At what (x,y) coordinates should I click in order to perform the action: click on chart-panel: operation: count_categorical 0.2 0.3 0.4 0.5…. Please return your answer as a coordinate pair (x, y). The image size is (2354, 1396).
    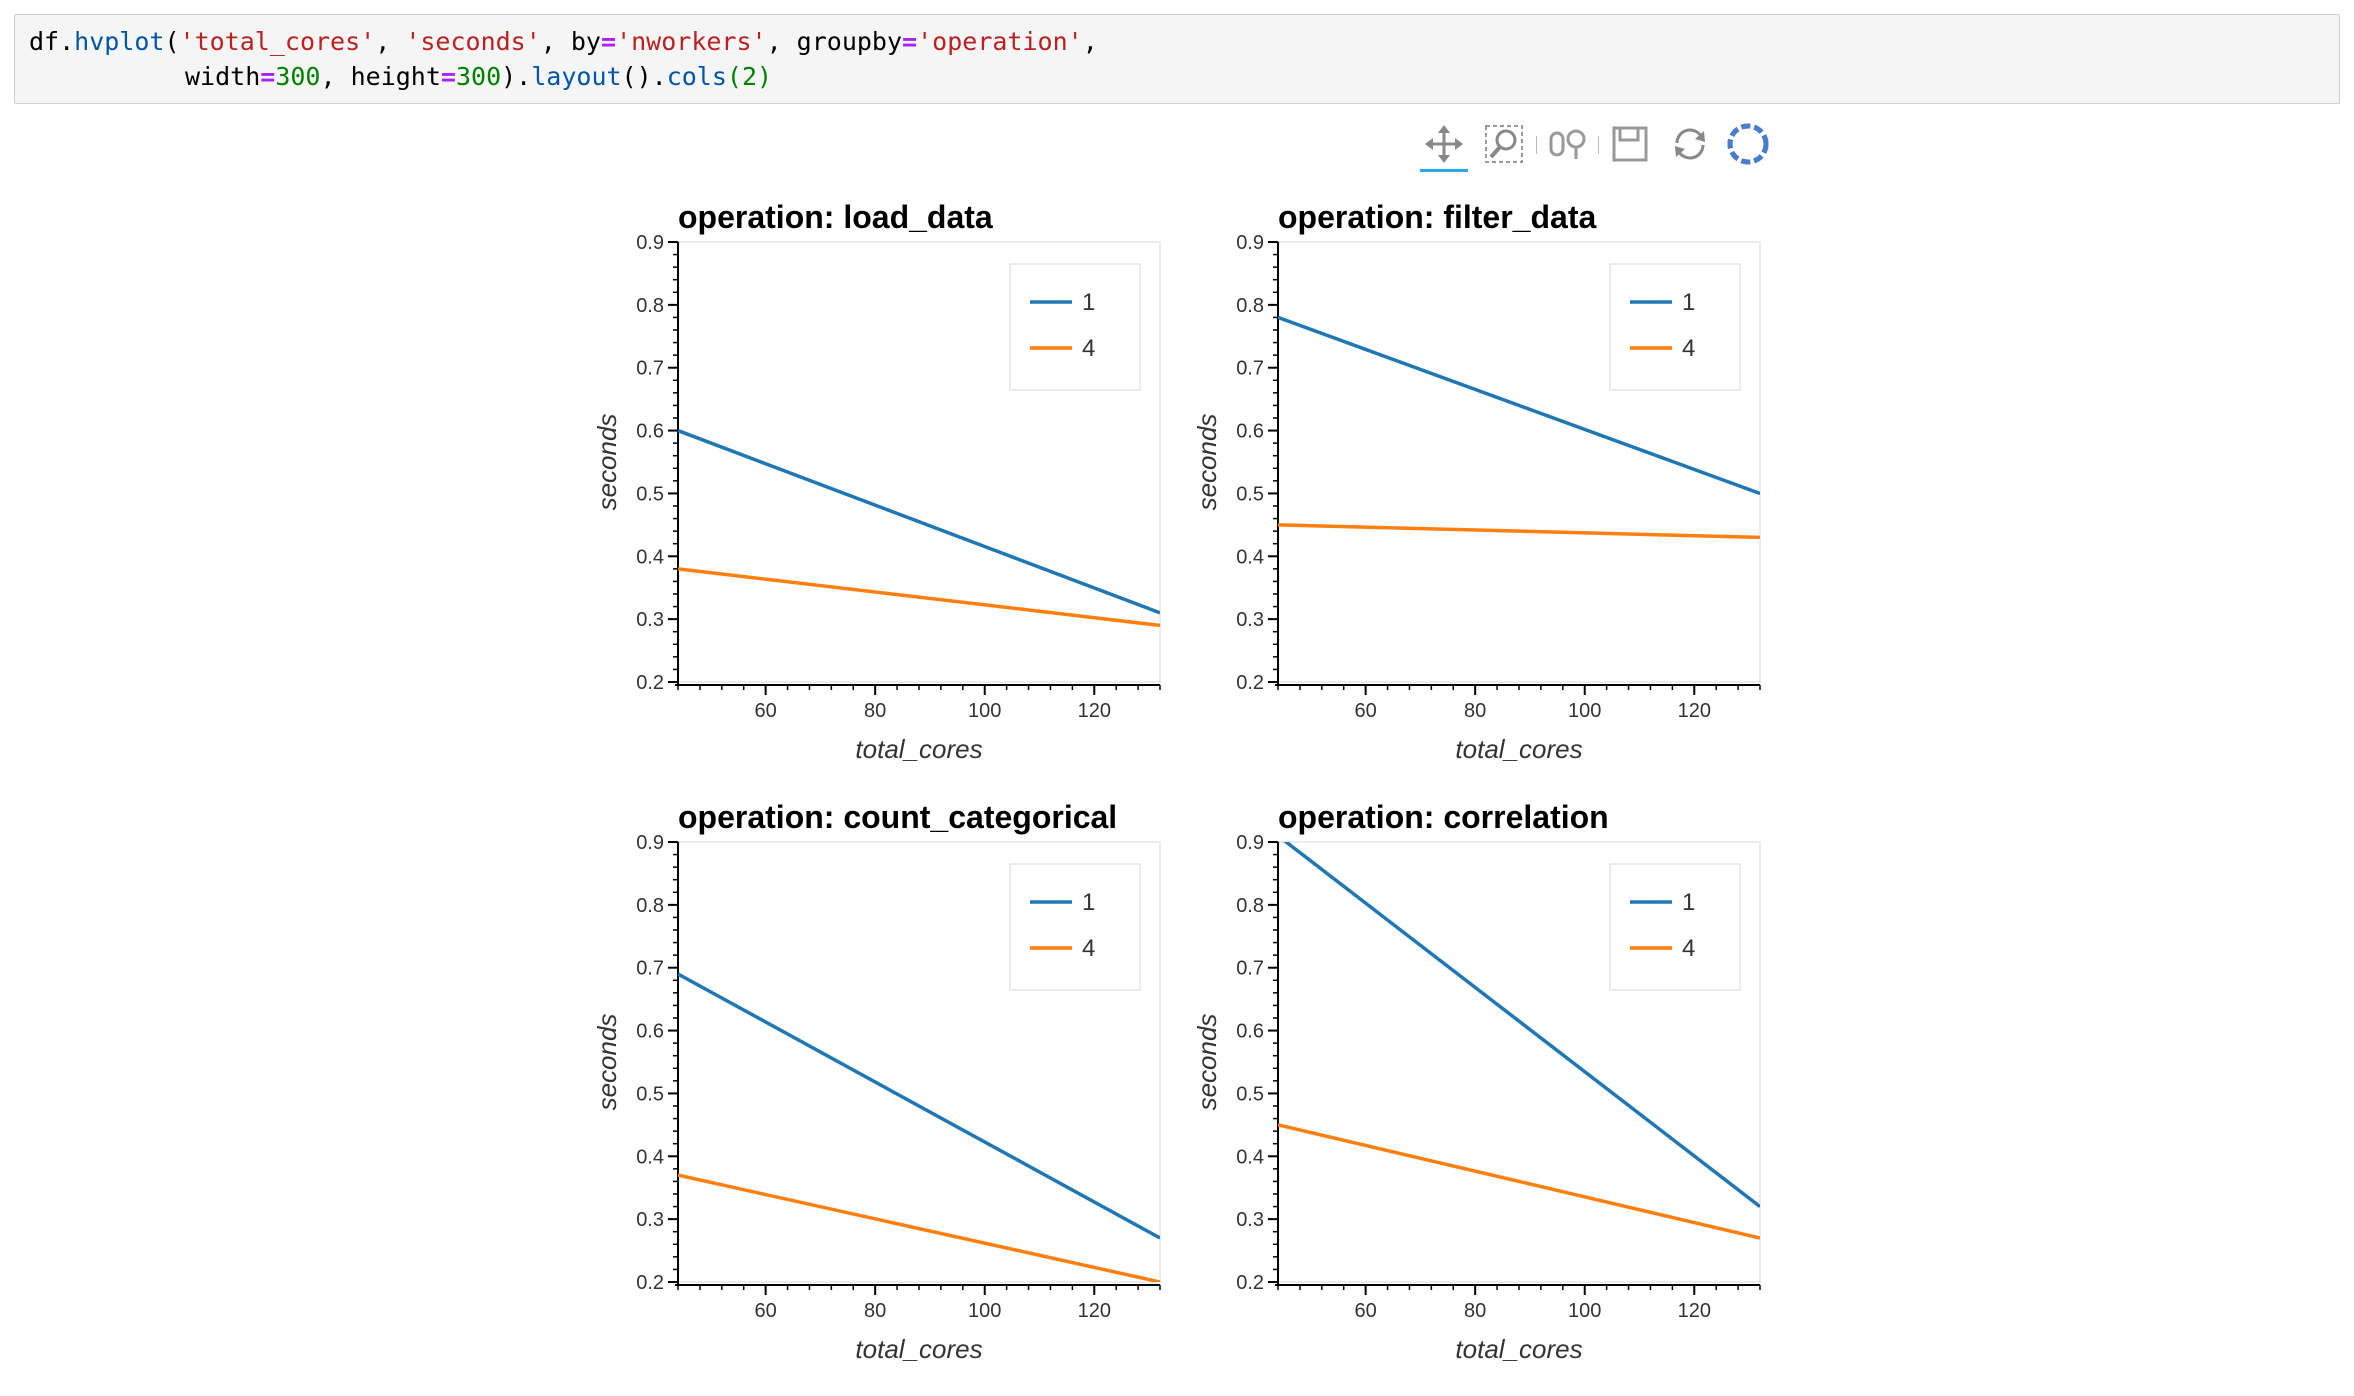
    Looking at the image, I should click on (896, 1096).